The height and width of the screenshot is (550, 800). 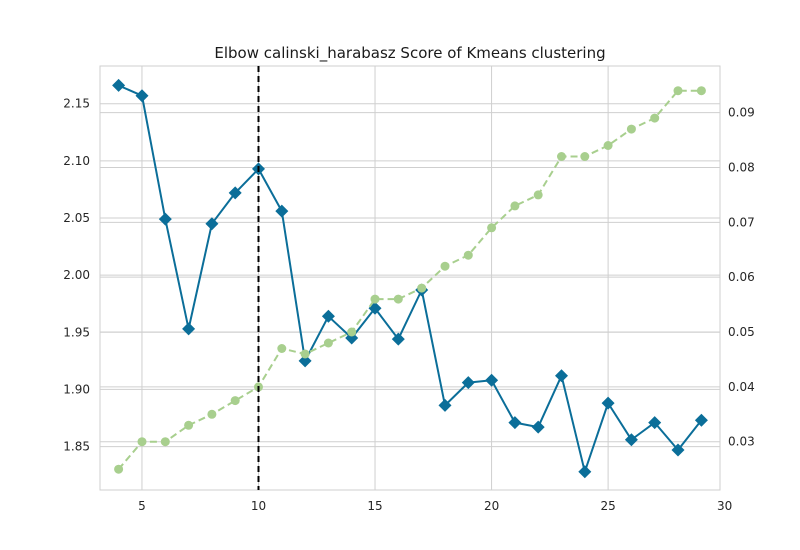 I want to click on y-tick-label: 1.90, so click(x=76, y=389).